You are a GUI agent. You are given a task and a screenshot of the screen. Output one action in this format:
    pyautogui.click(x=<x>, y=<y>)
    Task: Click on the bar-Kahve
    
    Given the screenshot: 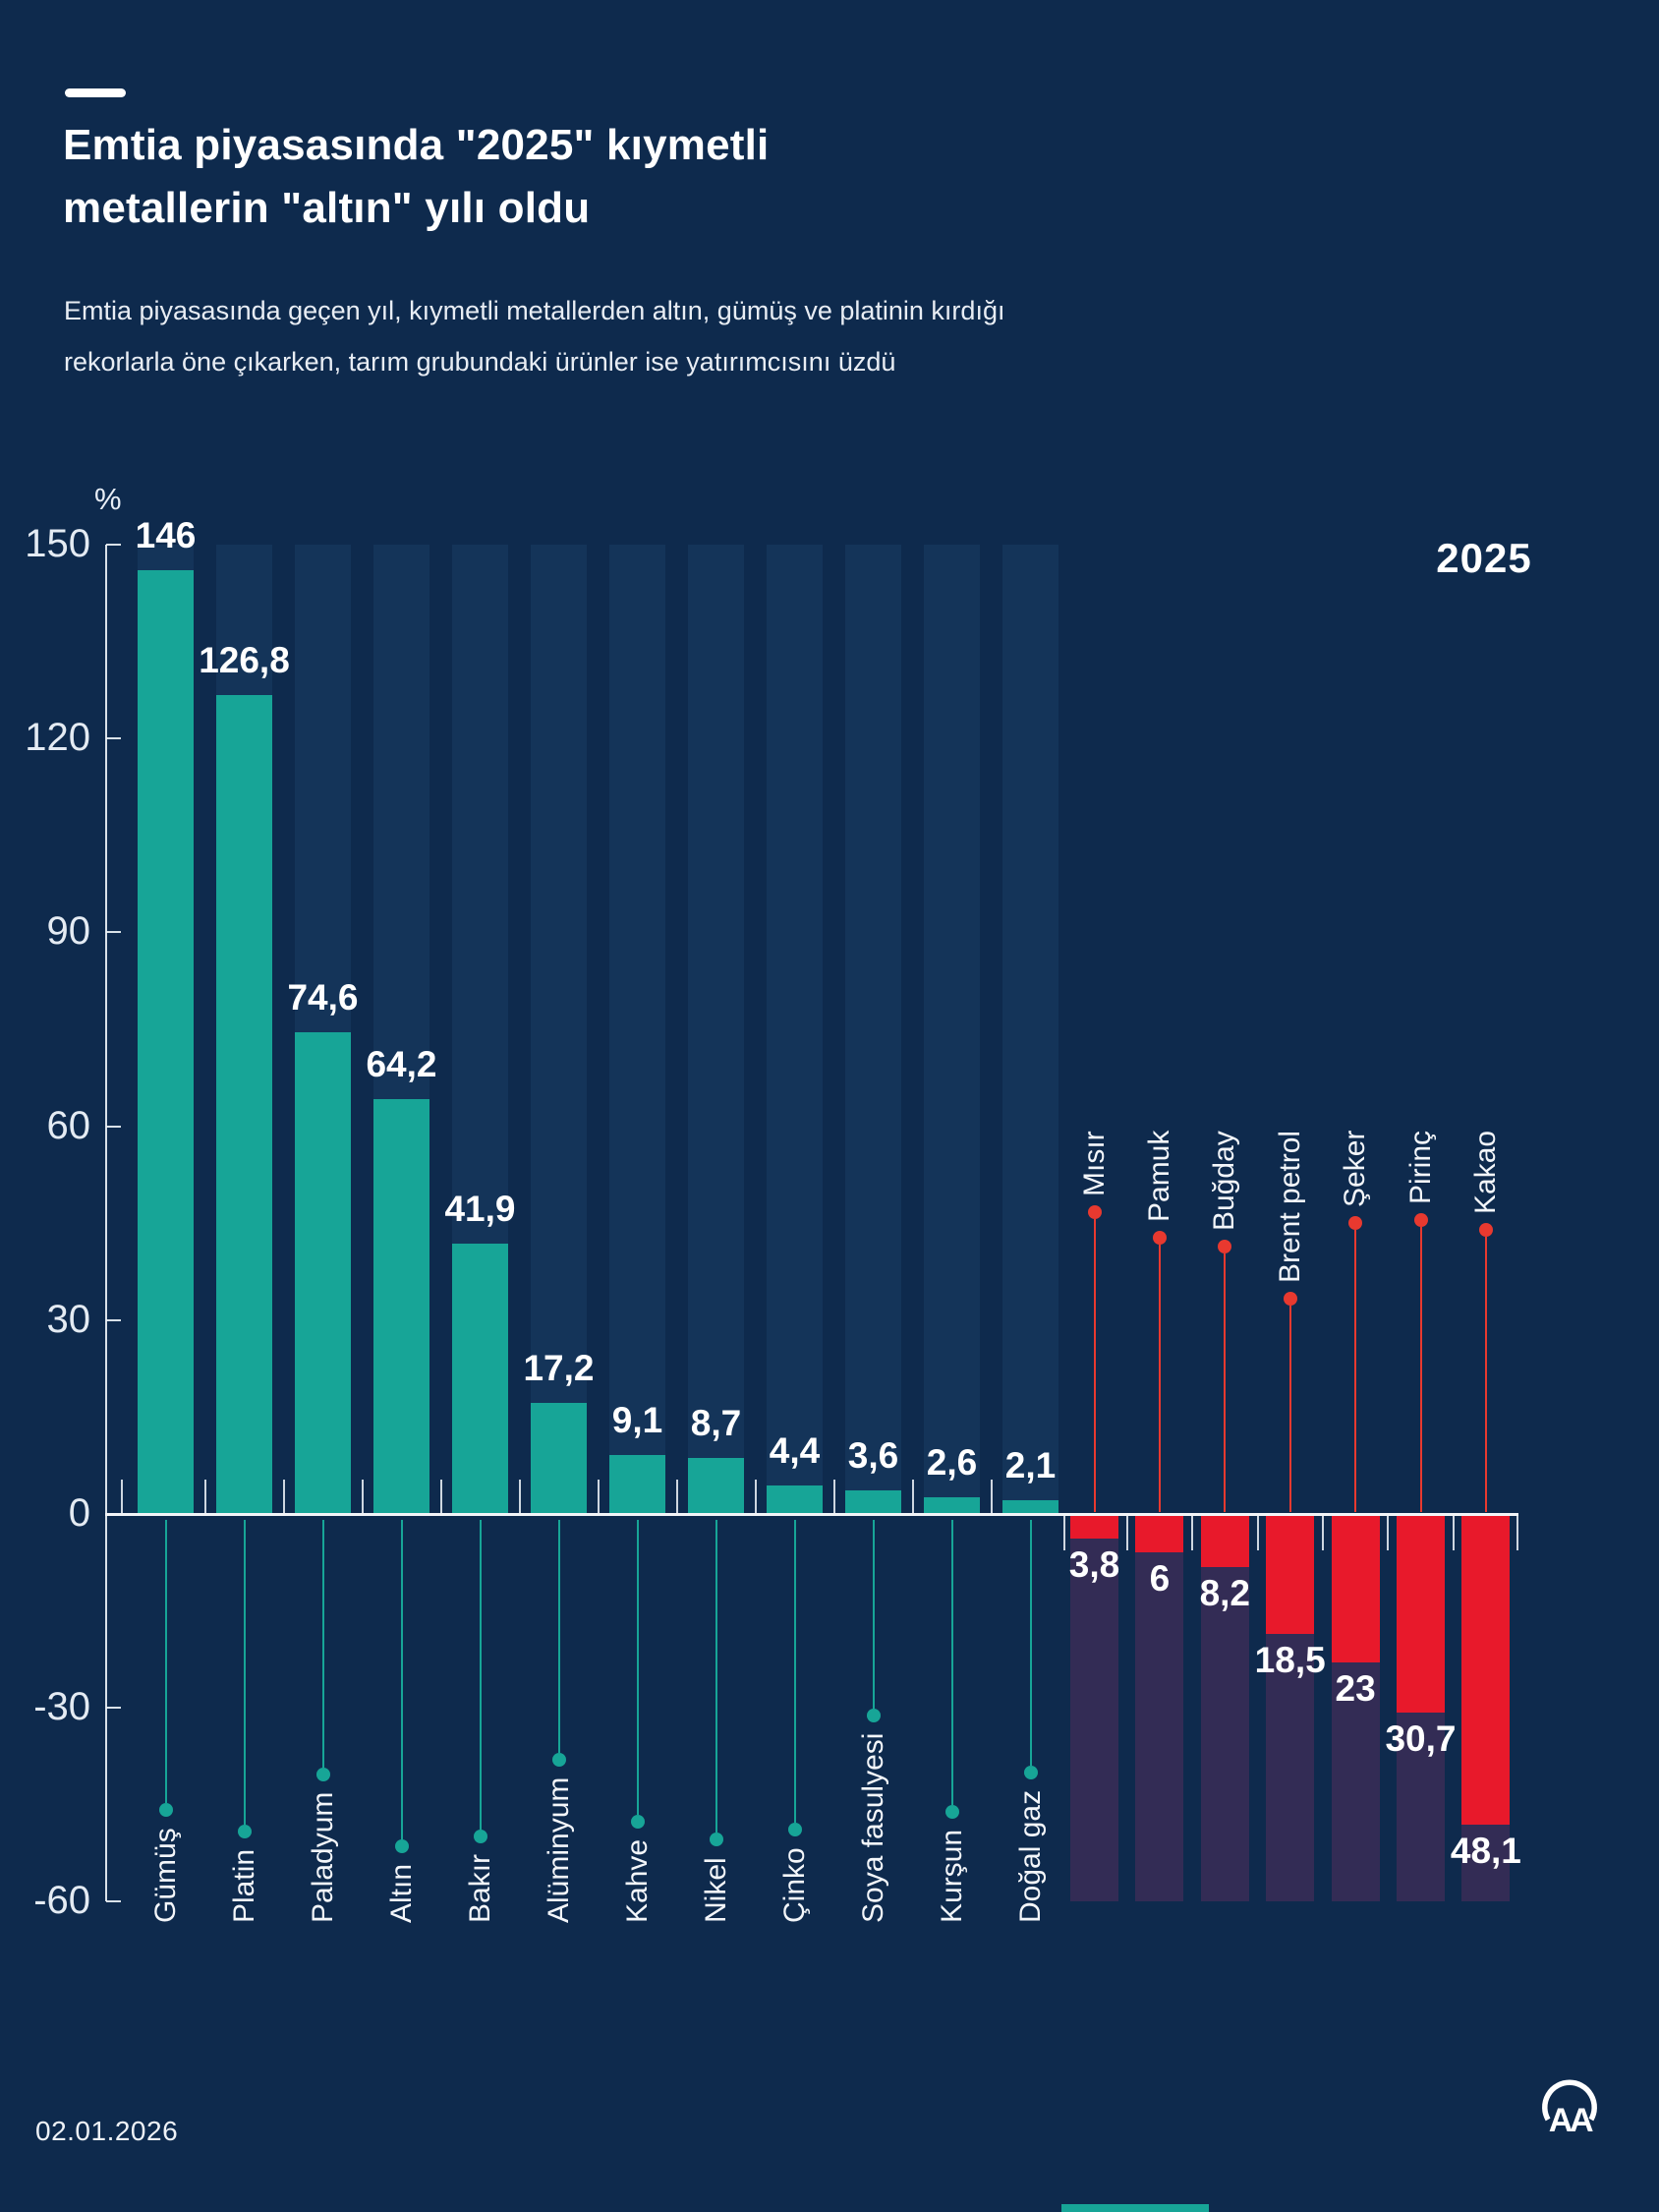 What is the action you would take?
    pyautogui.click(x=637, y=1484)
    